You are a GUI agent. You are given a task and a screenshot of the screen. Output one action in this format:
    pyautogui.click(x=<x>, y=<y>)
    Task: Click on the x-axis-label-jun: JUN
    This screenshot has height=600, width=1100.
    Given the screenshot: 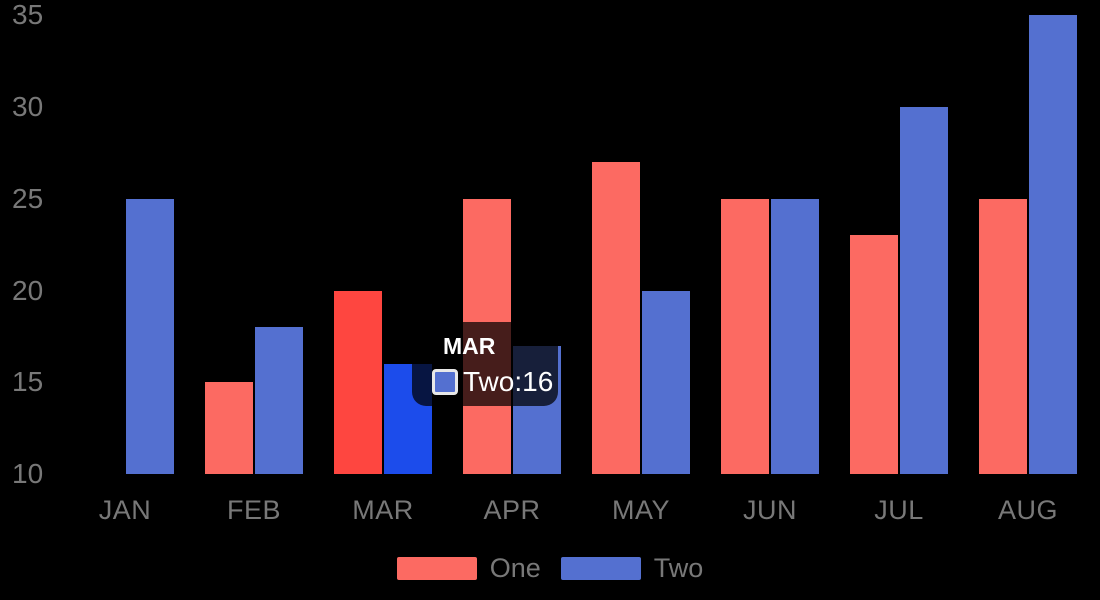 What is the action you would take?
    pyautogui.click(x=770, y=510)
    